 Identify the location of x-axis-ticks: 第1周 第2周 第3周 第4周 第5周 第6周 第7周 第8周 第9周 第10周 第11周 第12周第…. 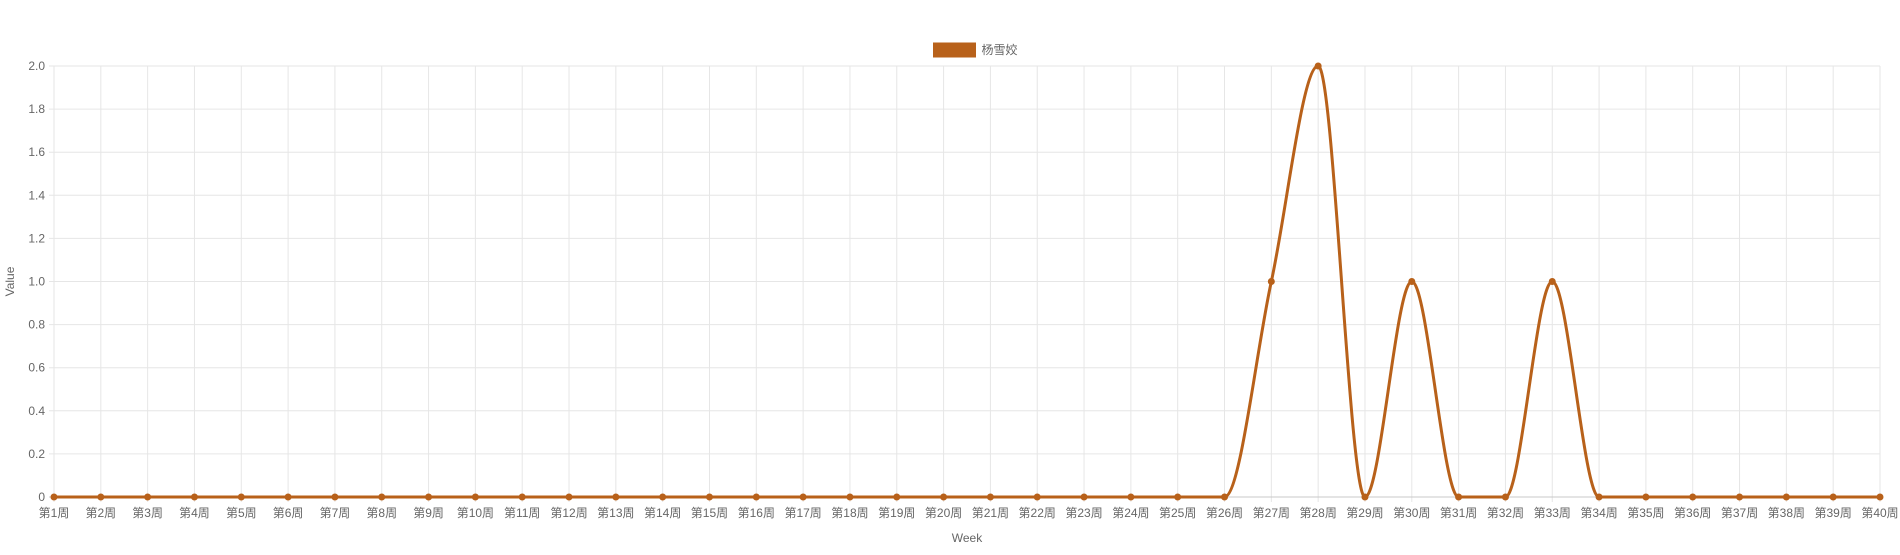
(969, 513).